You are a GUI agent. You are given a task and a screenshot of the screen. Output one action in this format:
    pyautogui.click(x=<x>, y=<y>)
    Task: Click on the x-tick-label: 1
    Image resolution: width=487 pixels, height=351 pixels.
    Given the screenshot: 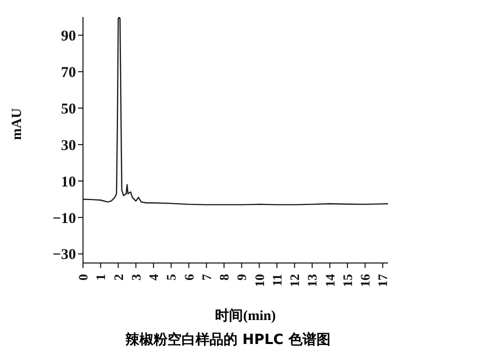 What is the action you would take?
    pyautogui.click(x=100, y=277)
    